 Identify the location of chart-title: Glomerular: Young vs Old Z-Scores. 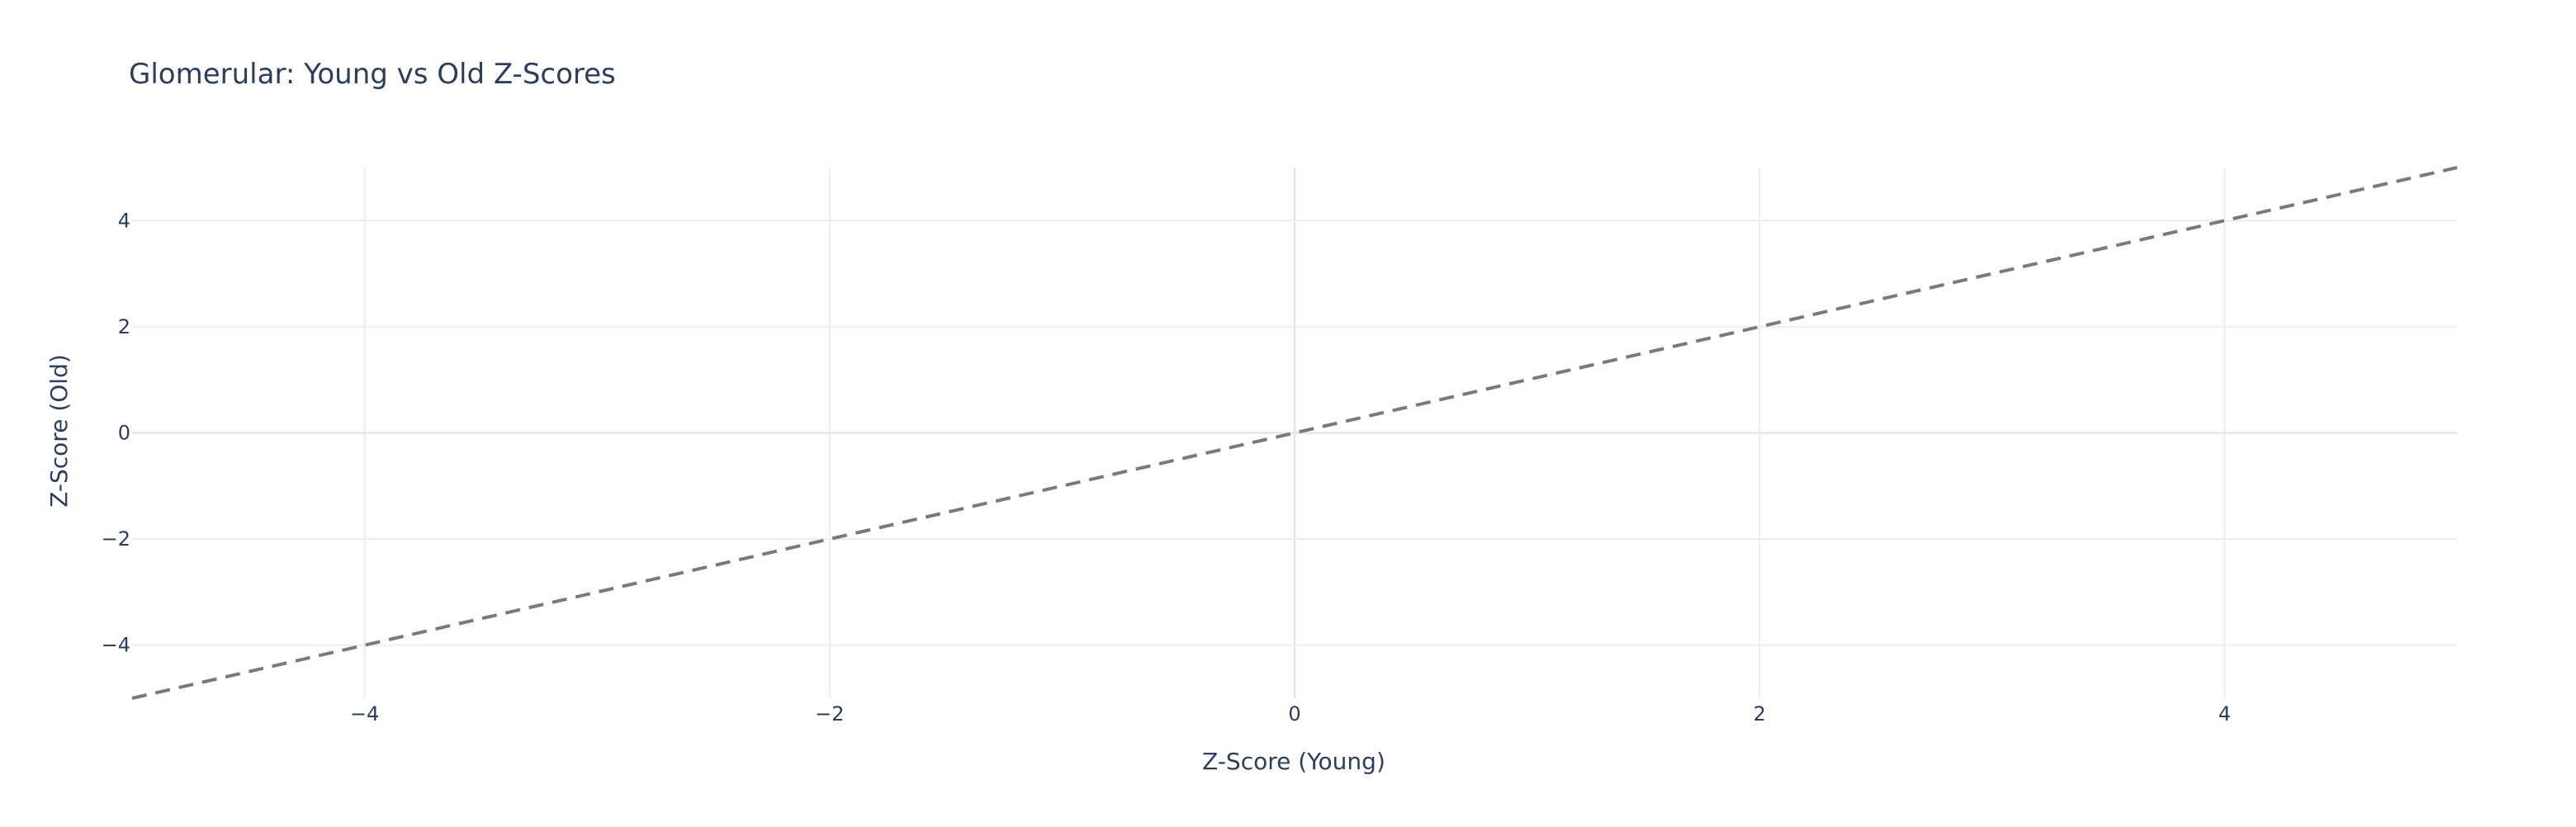
(372, 74).